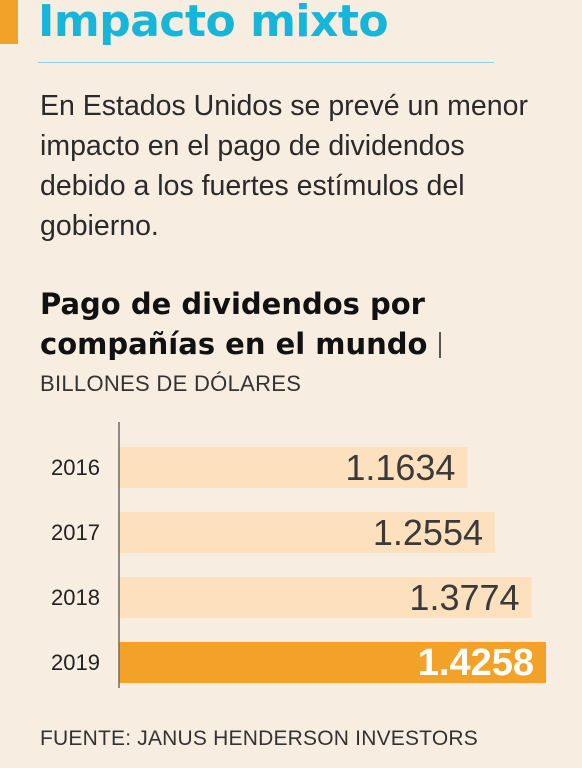  What do you see at coordinates (333, 662) in the screenshot?
I see `bar-2019` at bounding box center [333, 662].